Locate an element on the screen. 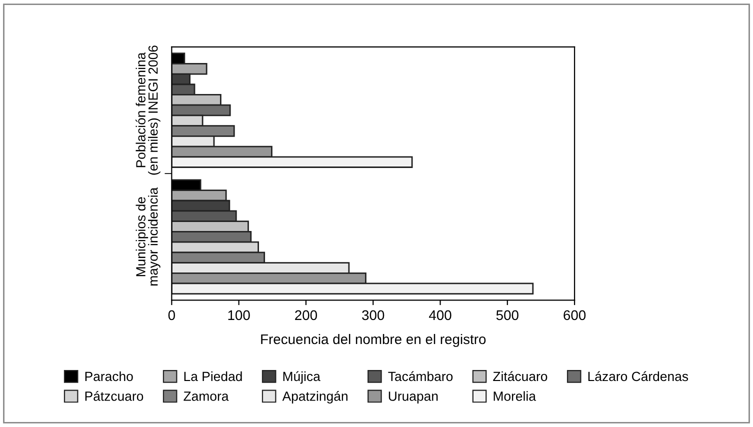 This screenshot has height=427, width=753. y-tick-label: Población femenina (en miles) INEGI 2006 is located at coordinates (148, 110).